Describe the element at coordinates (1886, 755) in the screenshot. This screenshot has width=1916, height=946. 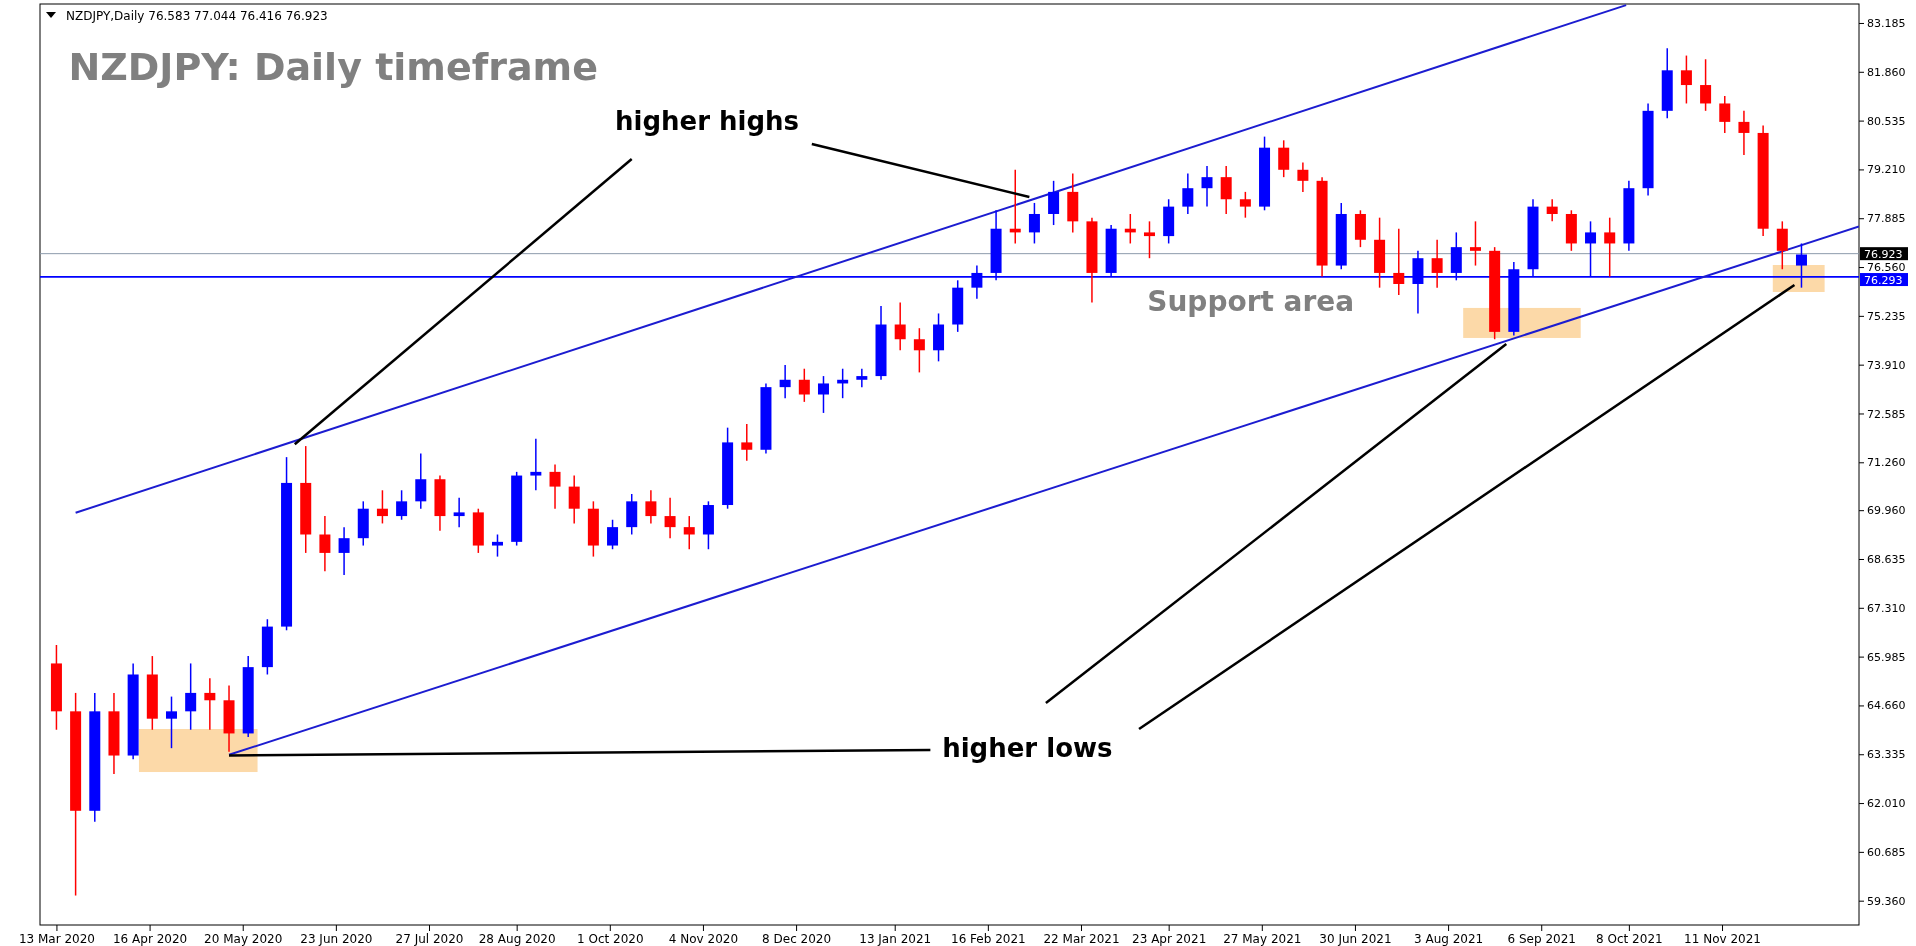
I see `y-tick-label: 63.335` at that location.